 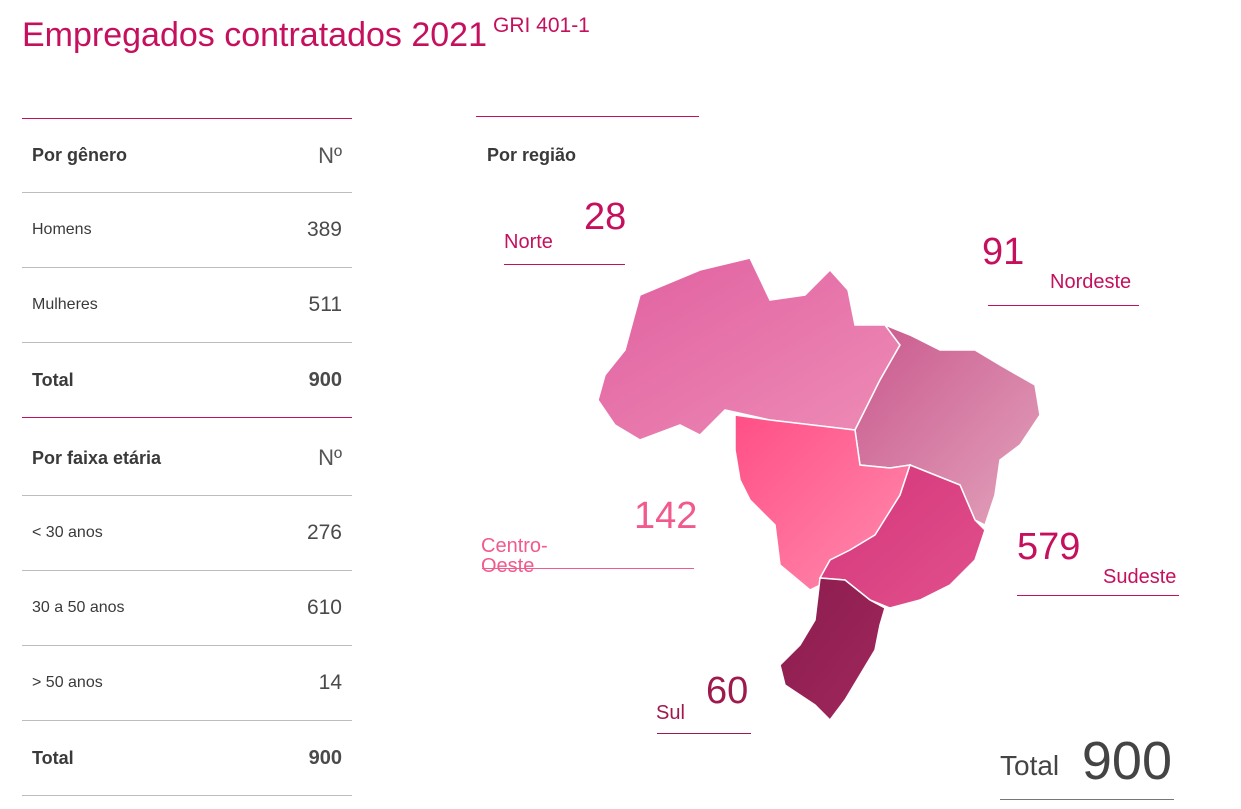 What do you see at coordinates (187, 458) in the screenshot?
I see `age-table-header: Por faixa etária Nº` at bounding box center [187, 458].